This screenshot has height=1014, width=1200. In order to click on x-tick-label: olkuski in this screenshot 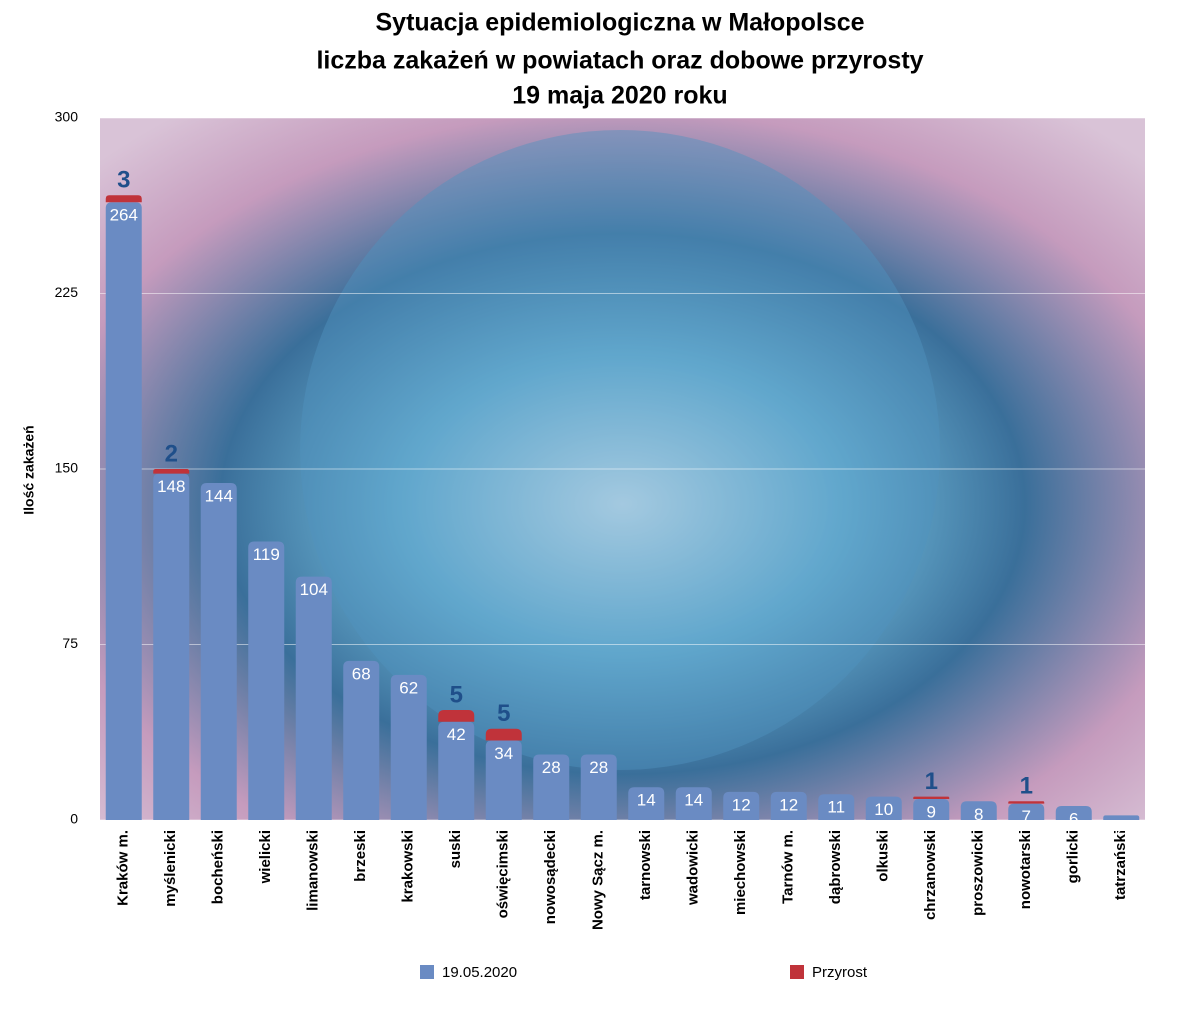, I will do `click(883, 856)`.